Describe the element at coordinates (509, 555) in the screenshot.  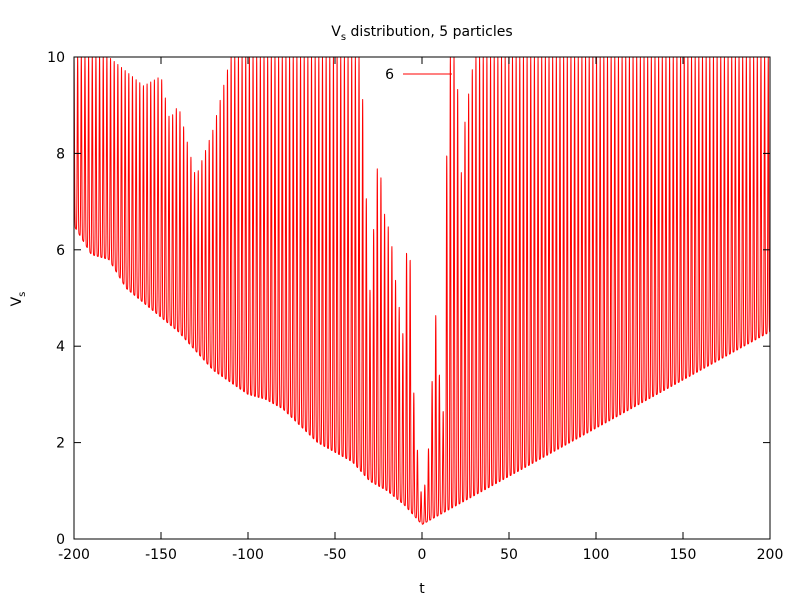
I see `x-tick-label: 50` at that location.